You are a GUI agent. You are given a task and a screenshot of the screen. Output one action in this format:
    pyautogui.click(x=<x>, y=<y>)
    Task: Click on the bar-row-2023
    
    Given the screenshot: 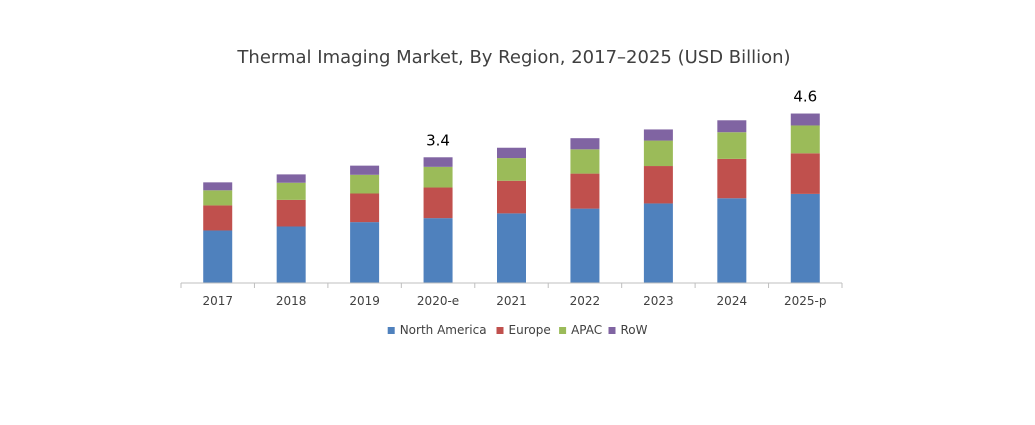 What is the action you would take?
    pyautogui.click(x=658, y=135)
    